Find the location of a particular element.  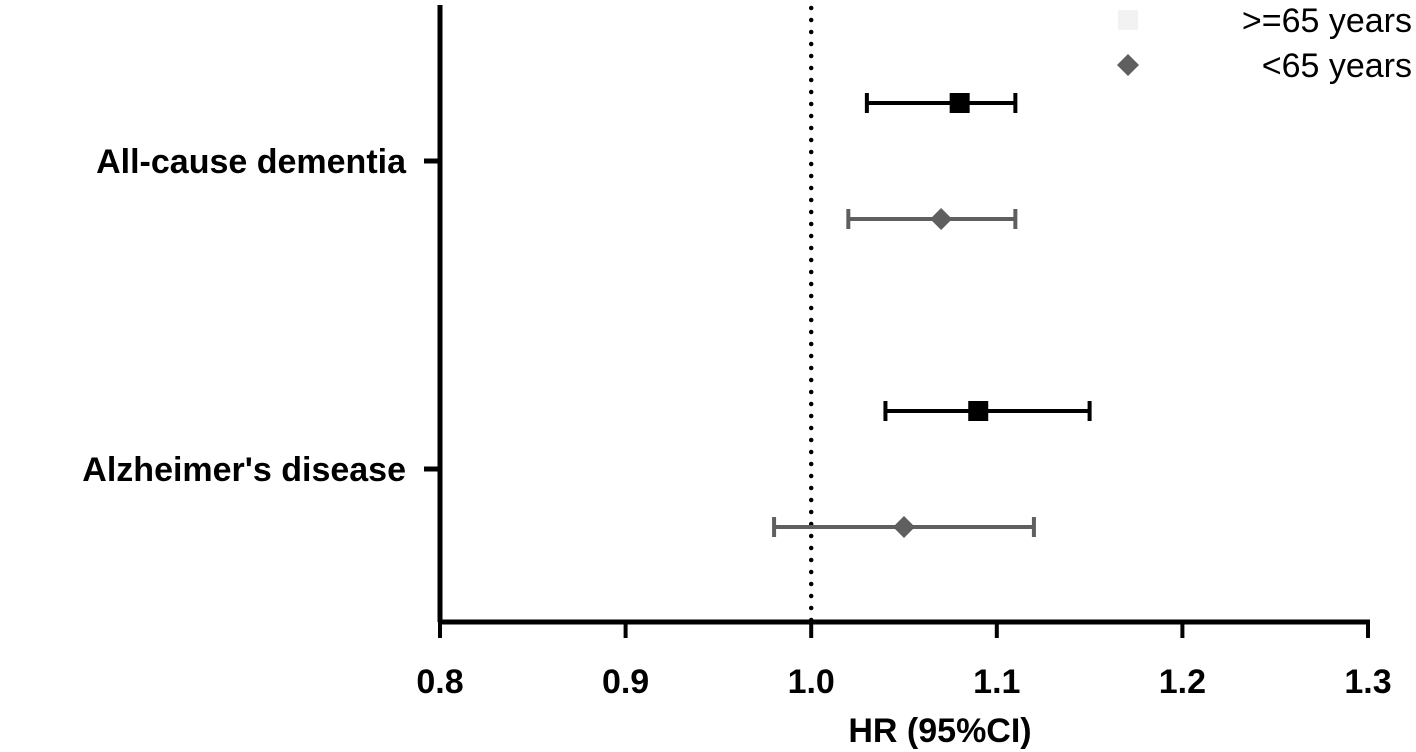

legend-label: <65 years is located at coordinates (1337, 66).